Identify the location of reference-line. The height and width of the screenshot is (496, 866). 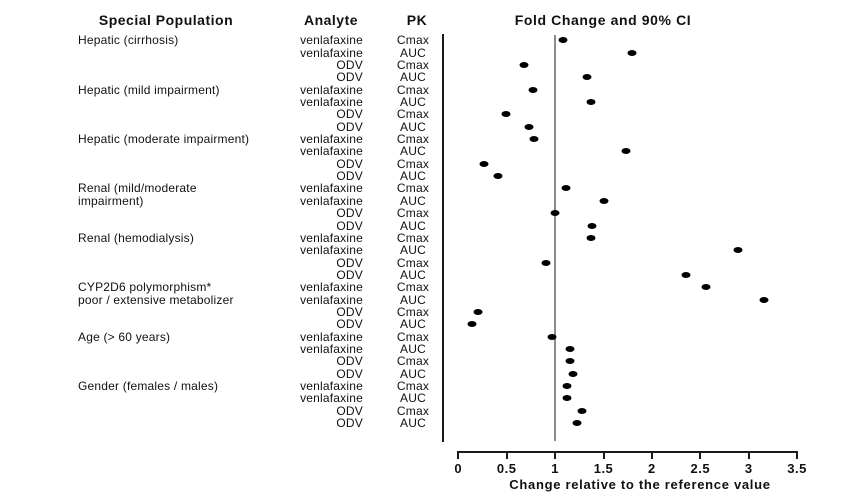
(555, 238).